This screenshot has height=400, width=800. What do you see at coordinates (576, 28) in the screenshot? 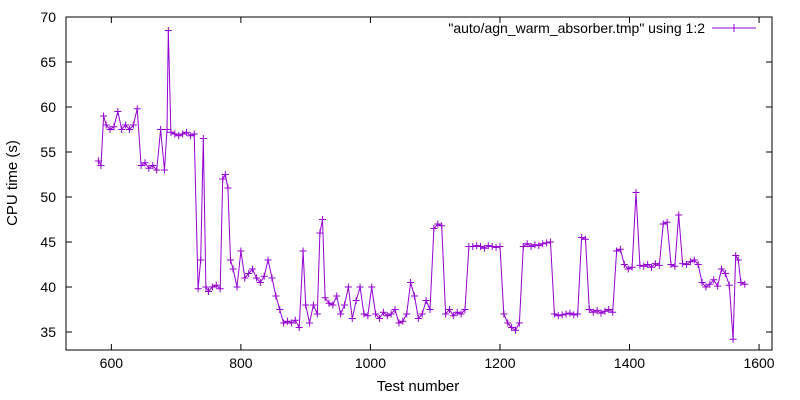
I see `legend-label: "auto/agn_warm_absorber.tmp" using 1:2` at bounding box center [576, 28].